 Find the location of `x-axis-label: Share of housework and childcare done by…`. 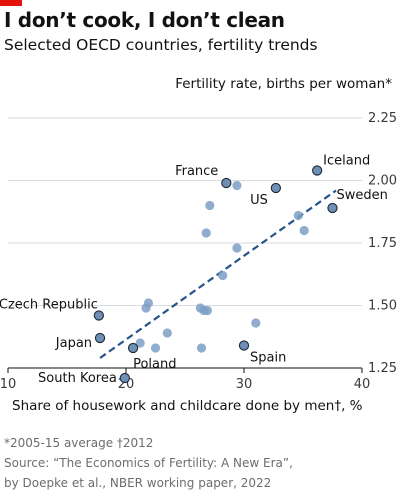

x-axis-label: Share of housework and childcare done by… is located at coordinates (187, 406).